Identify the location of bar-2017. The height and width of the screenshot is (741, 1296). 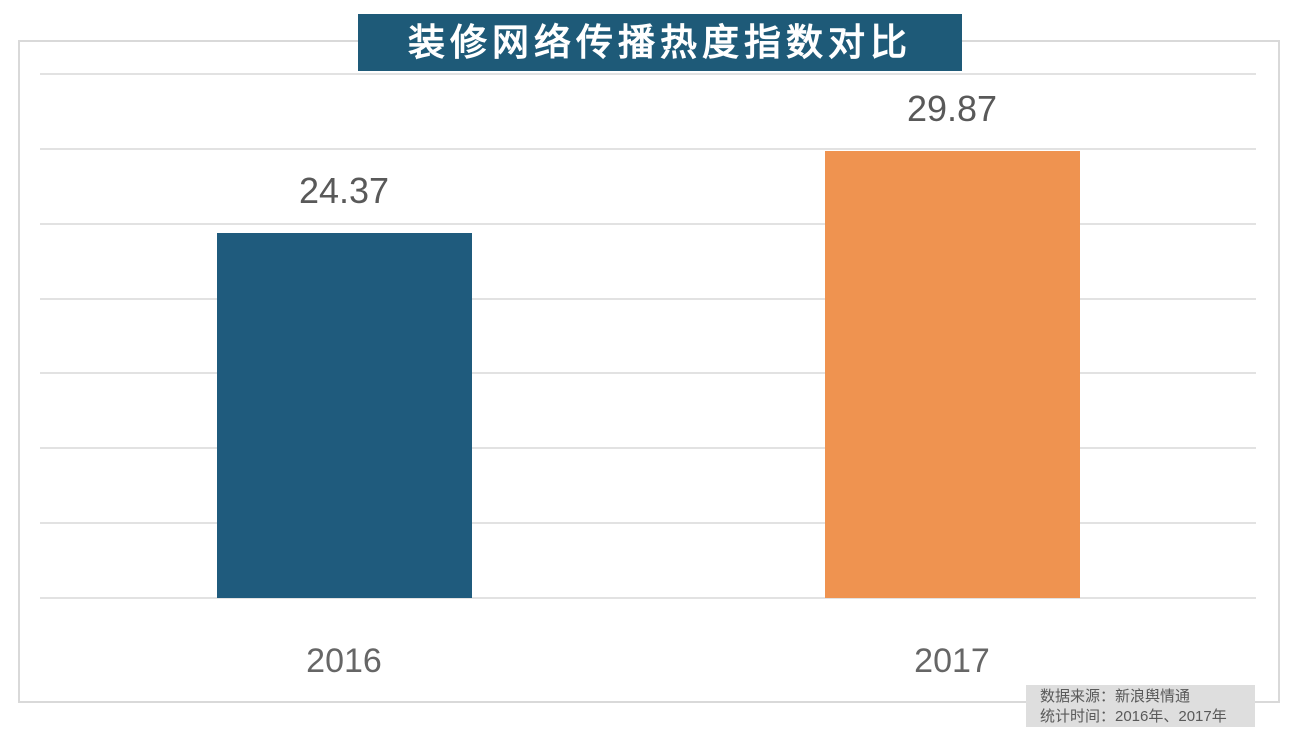
(952, 374).